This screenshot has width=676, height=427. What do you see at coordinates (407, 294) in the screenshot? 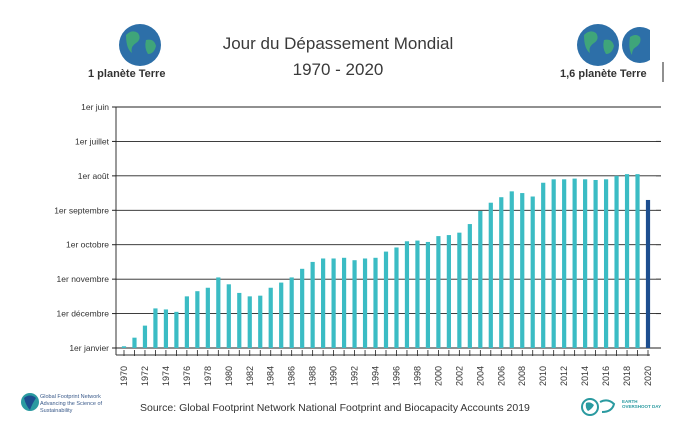
I see `bar-1997` at bounding box center [407, 294].